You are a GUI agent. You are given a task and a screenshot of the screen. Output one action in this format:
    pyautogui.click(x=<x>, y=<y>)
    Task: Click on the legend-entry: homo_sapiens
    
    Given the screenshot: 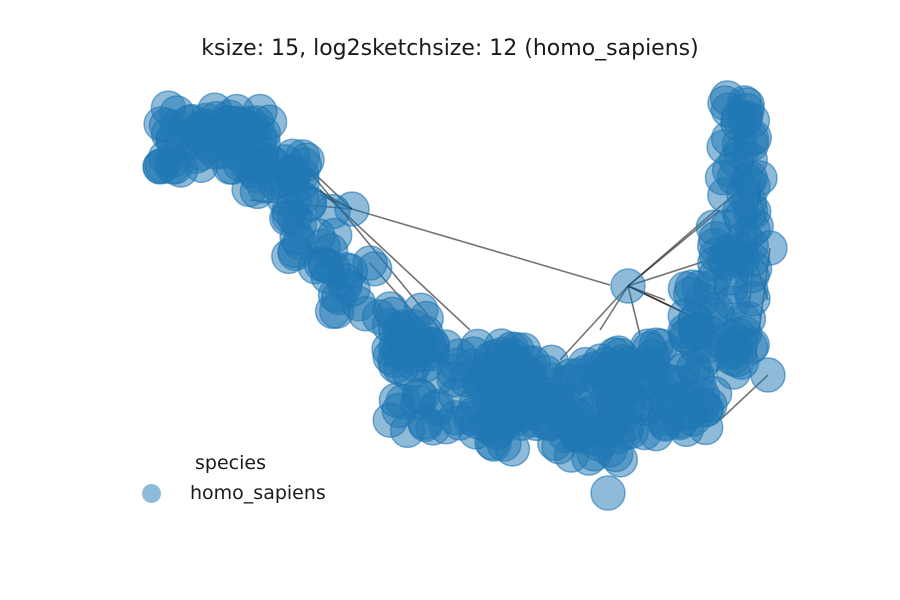 What is the action you would take?
    pyautogui.click(x=232, y=493)
    